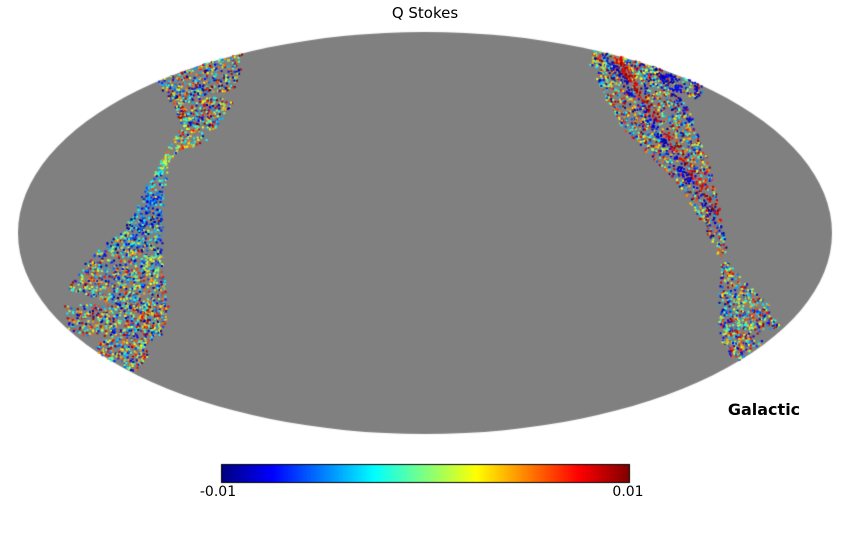 The image size is (850, 540). What do you see at coordinates (425, 13) in the screenshot?
I see `figure-title: Q Stokes` at bounding box center [425, 13].